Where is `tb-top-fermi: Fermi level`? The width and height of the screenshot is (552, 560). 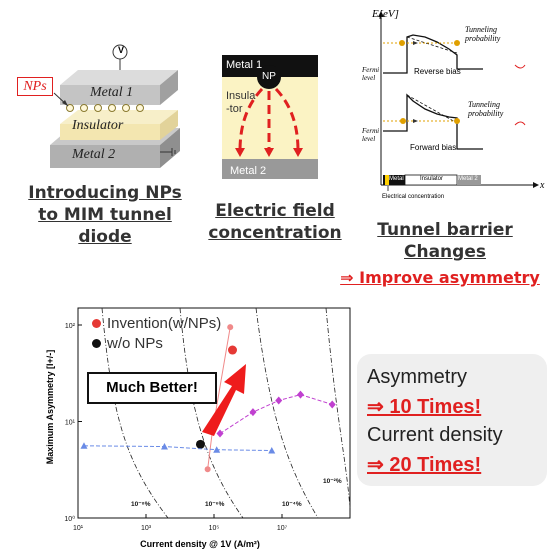
tb-top-fermi: Fermi level is located at coordinates (371, 74).